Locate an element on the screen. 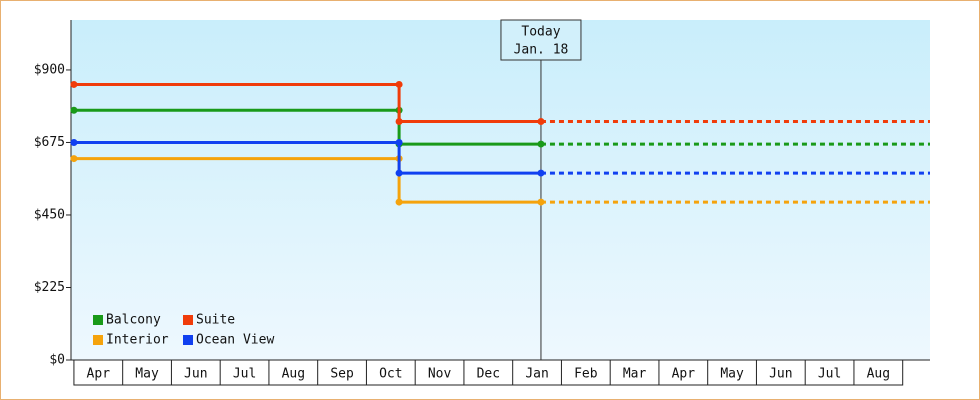 The width and height of the screenshot is (980, 400). y-tick-label: $450 is located at coordinates (49, 214).